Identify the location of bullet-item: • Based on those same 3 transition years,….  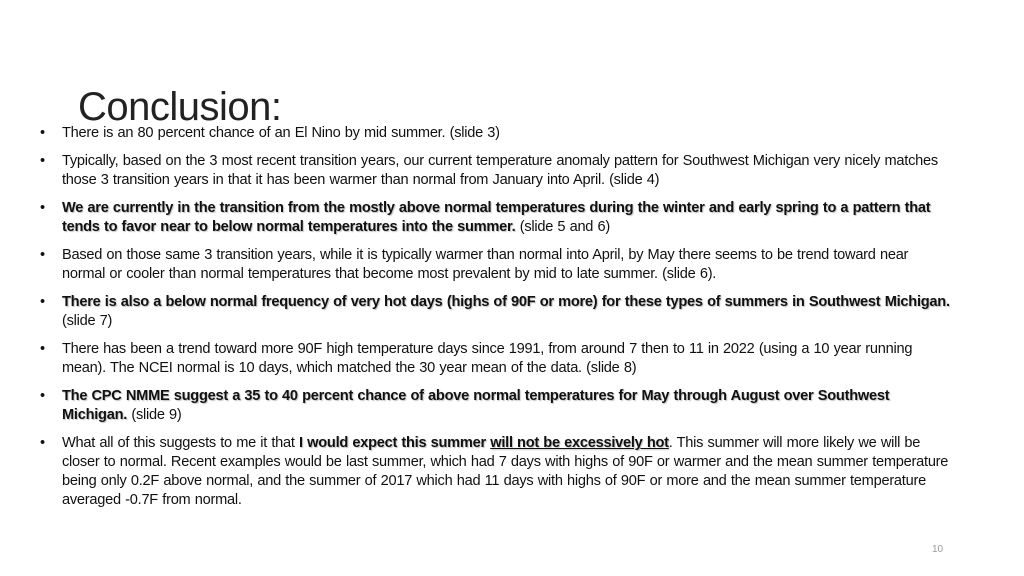
(497, 265).